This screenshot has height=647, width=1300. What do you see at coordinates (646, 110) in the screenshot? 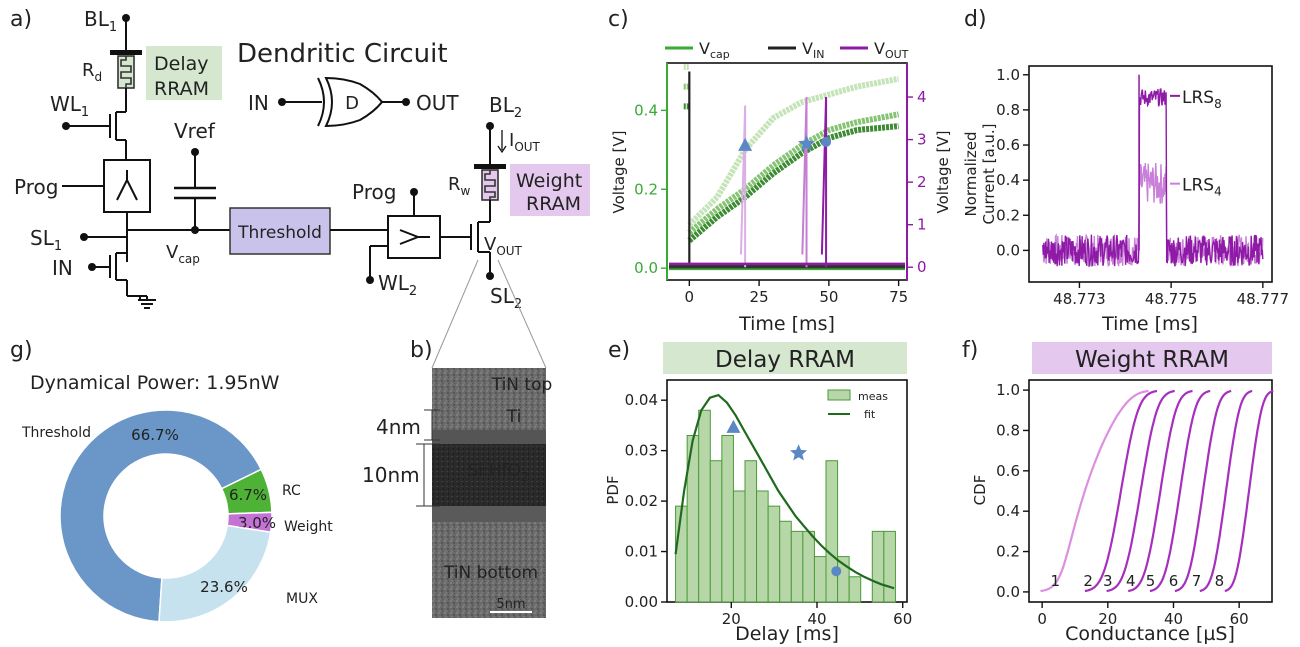
I see `c-ytick-left-label: 0.4` at bounding box center [646, 110].